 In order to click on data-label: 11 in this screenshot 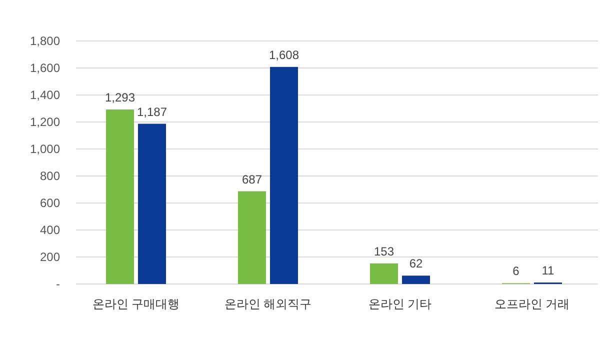, I will do `click(548, 271)`.